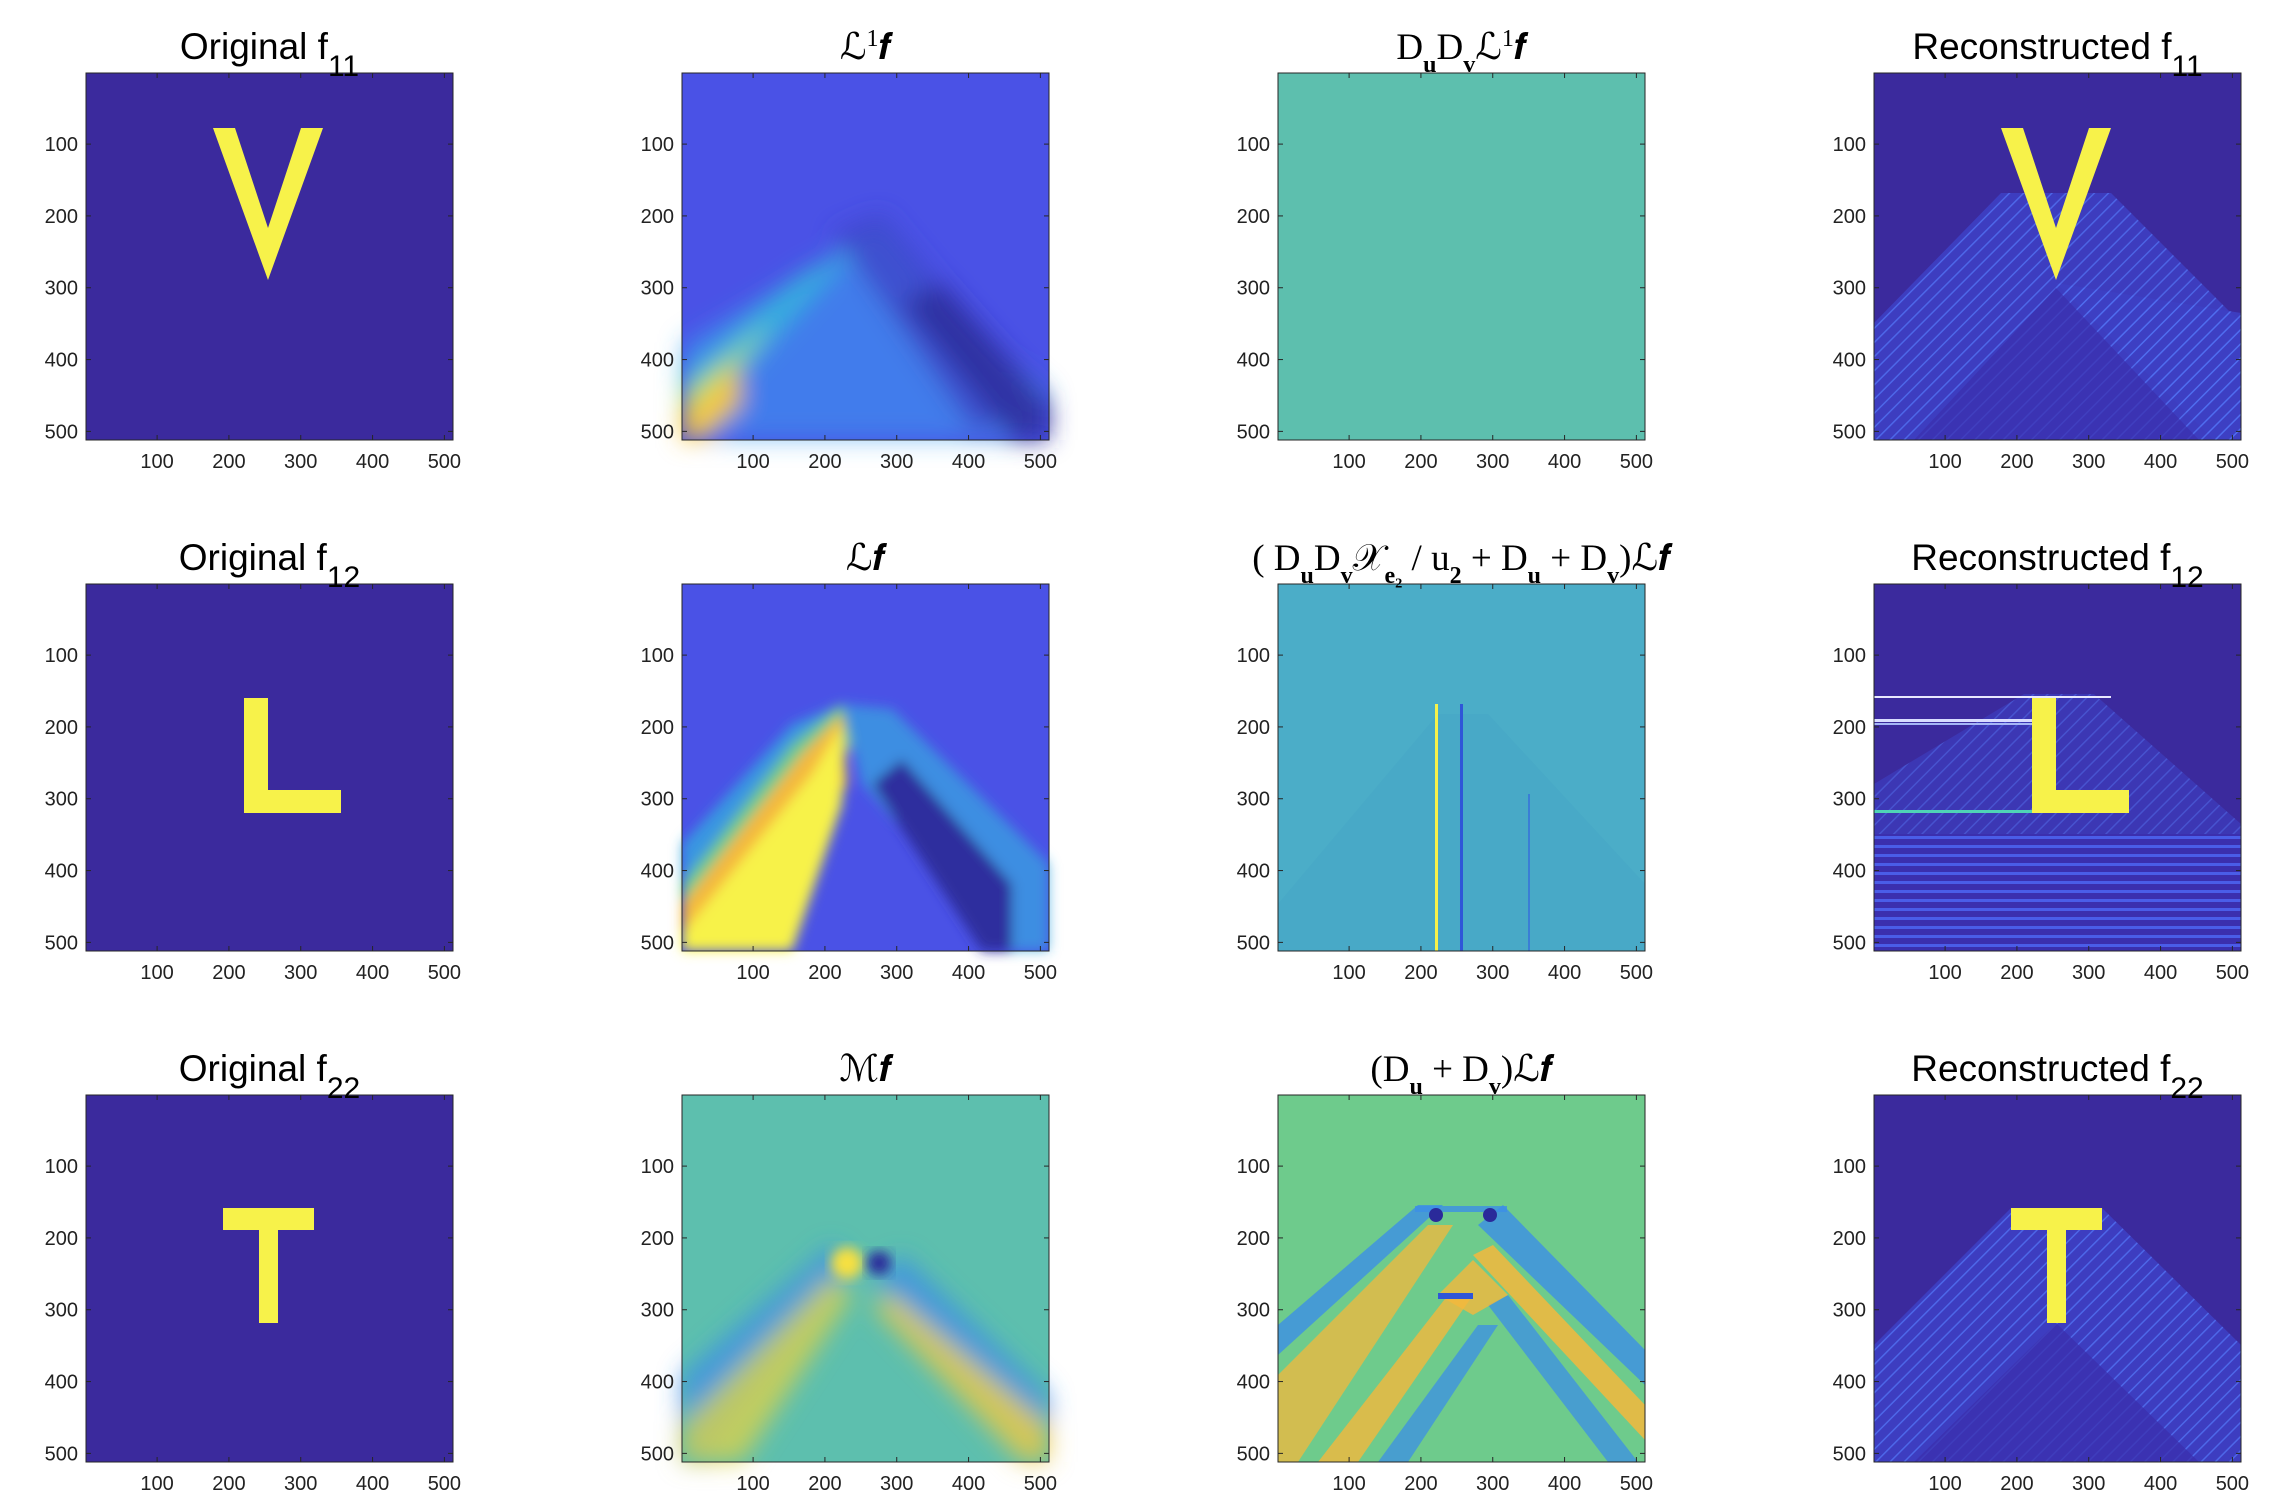 The image size is (2278, 1512). I want to click on r1c2-title: ℒ1𝒇, so click(867, 47).